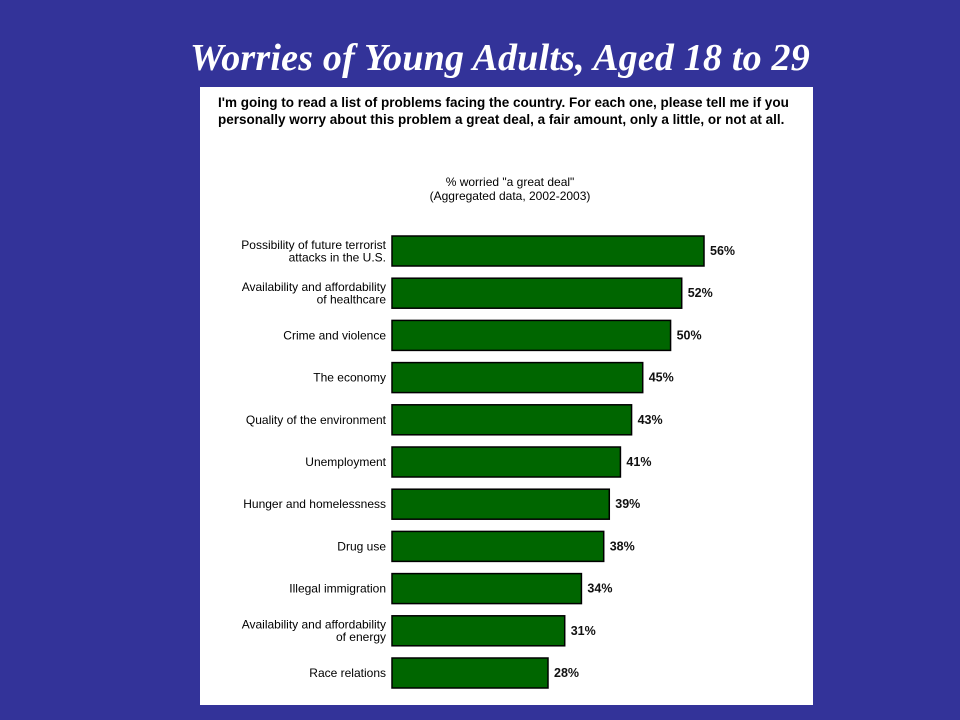  I want to click on category-label-9-line-1: of energy, so click(361, 637).